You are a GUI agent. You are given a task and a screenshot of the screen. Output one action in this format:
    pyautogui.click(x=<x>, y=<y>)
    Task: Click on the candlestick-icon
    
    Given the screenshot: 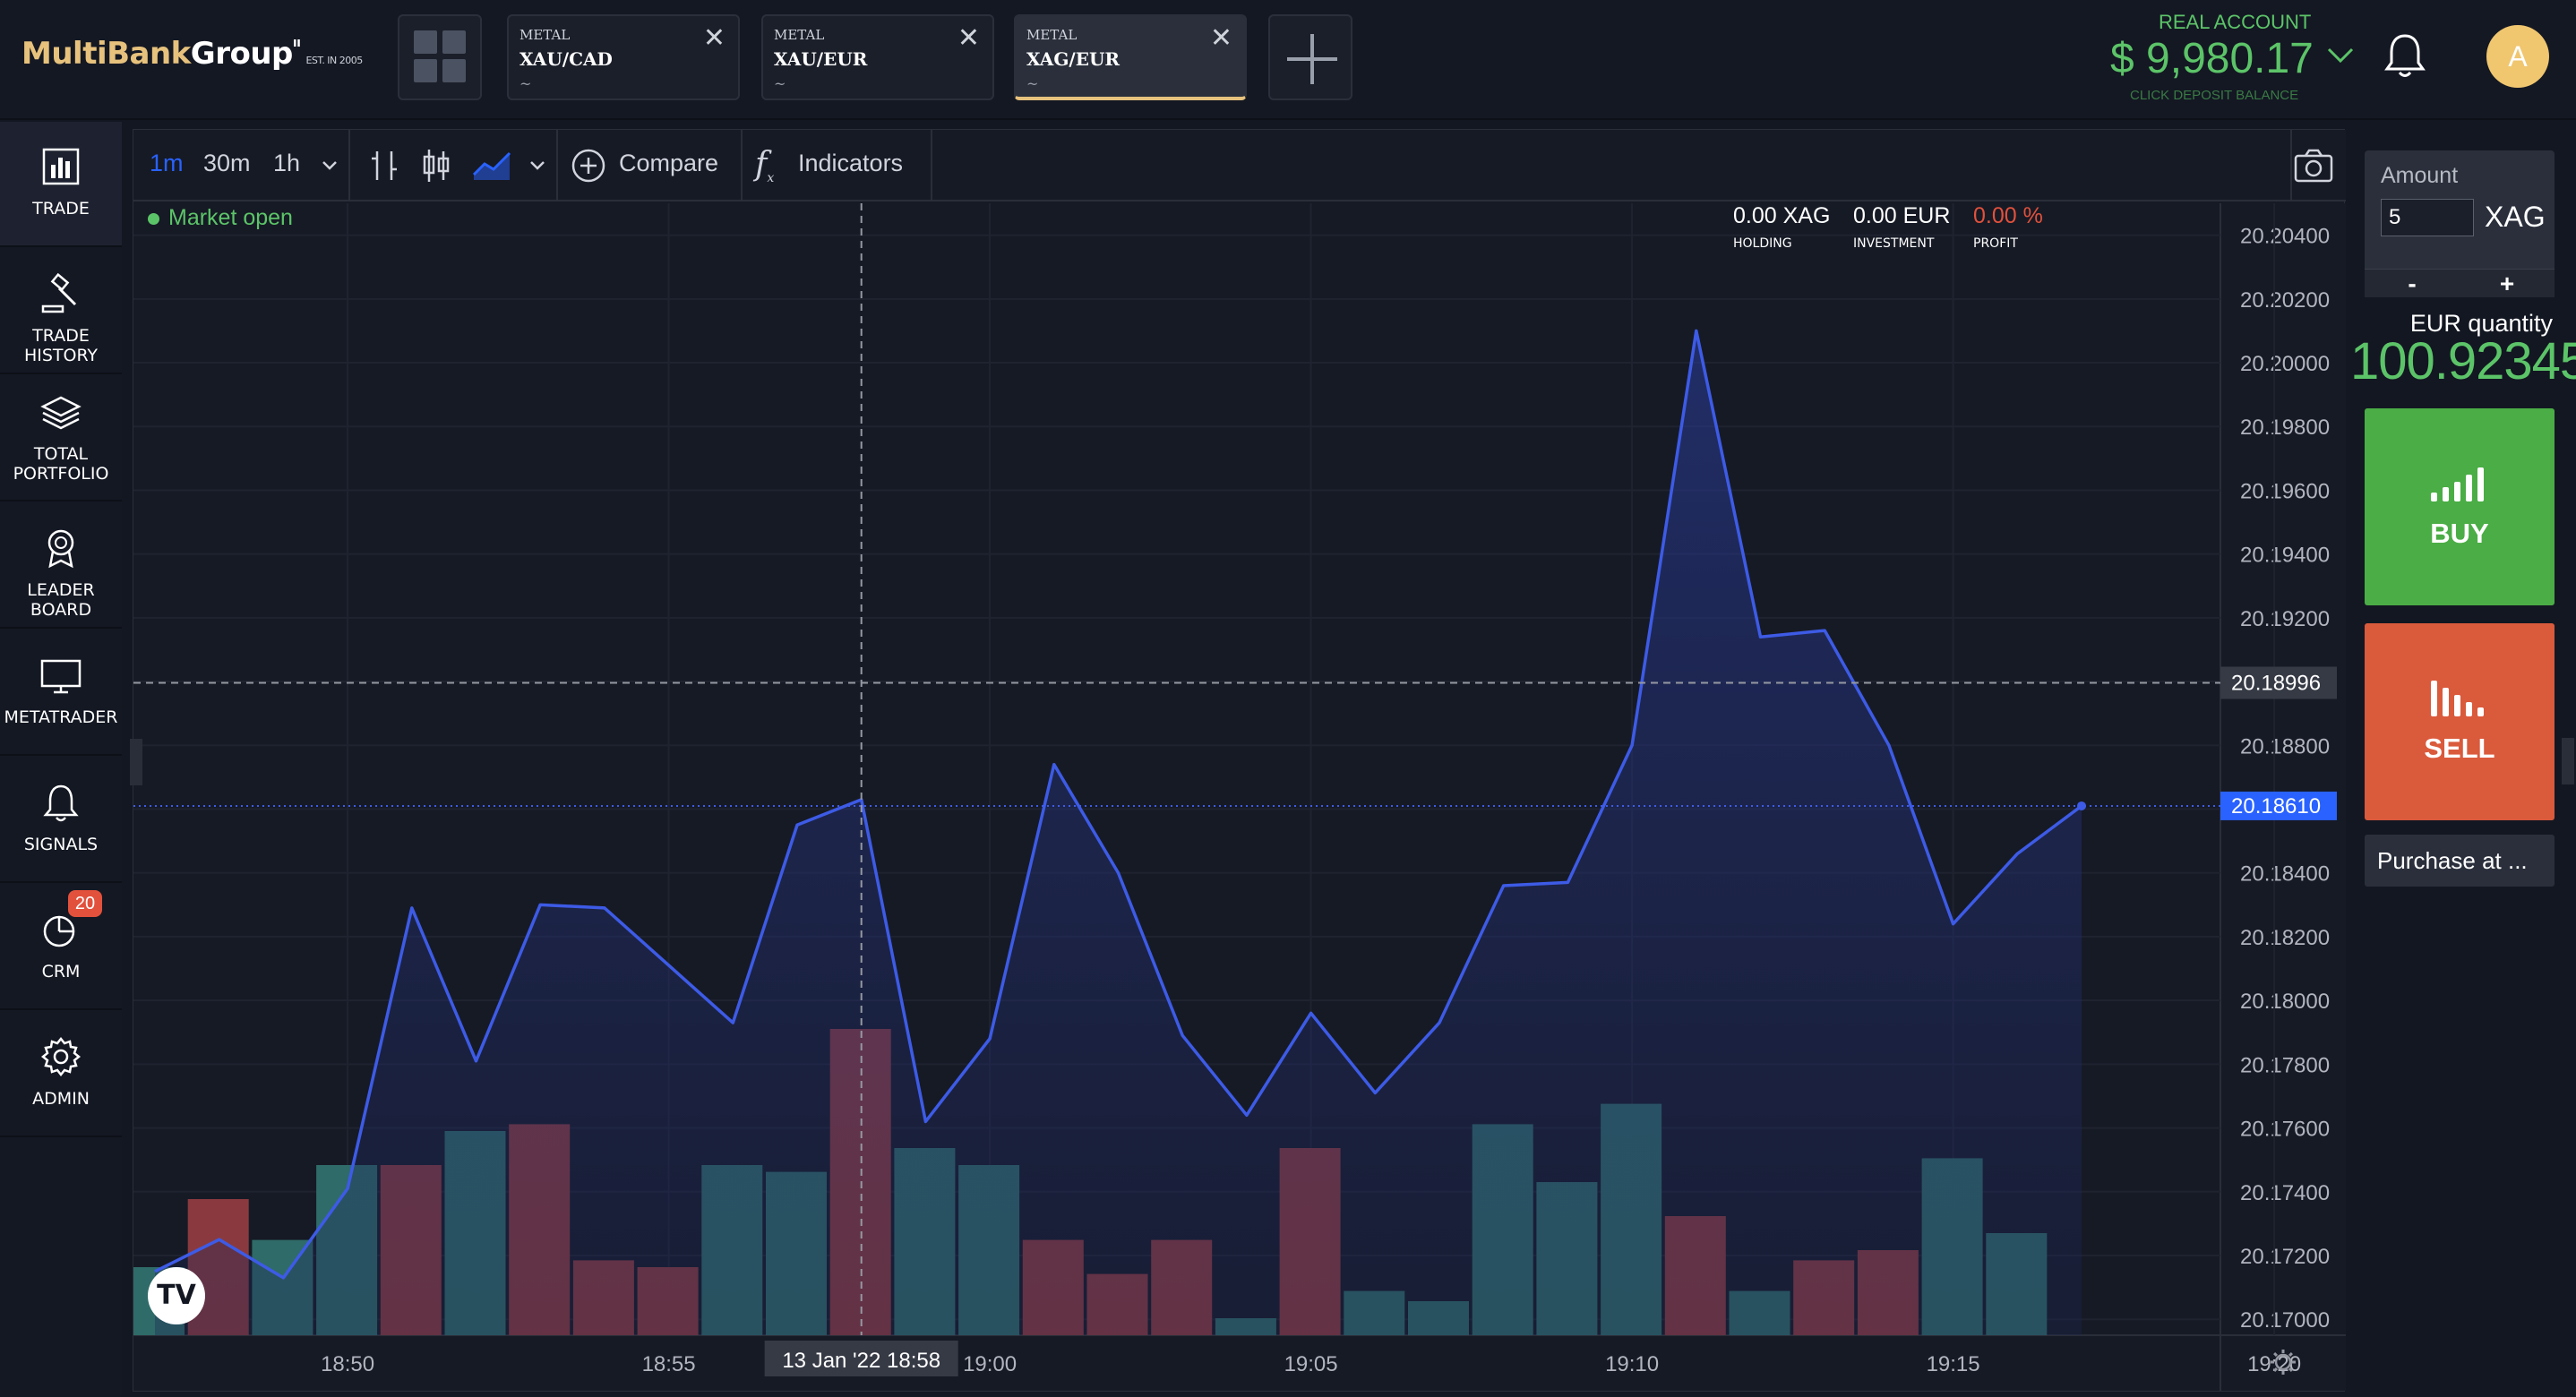 What is the action you would take?
    pyautogui.click(x=436, y=166)
    